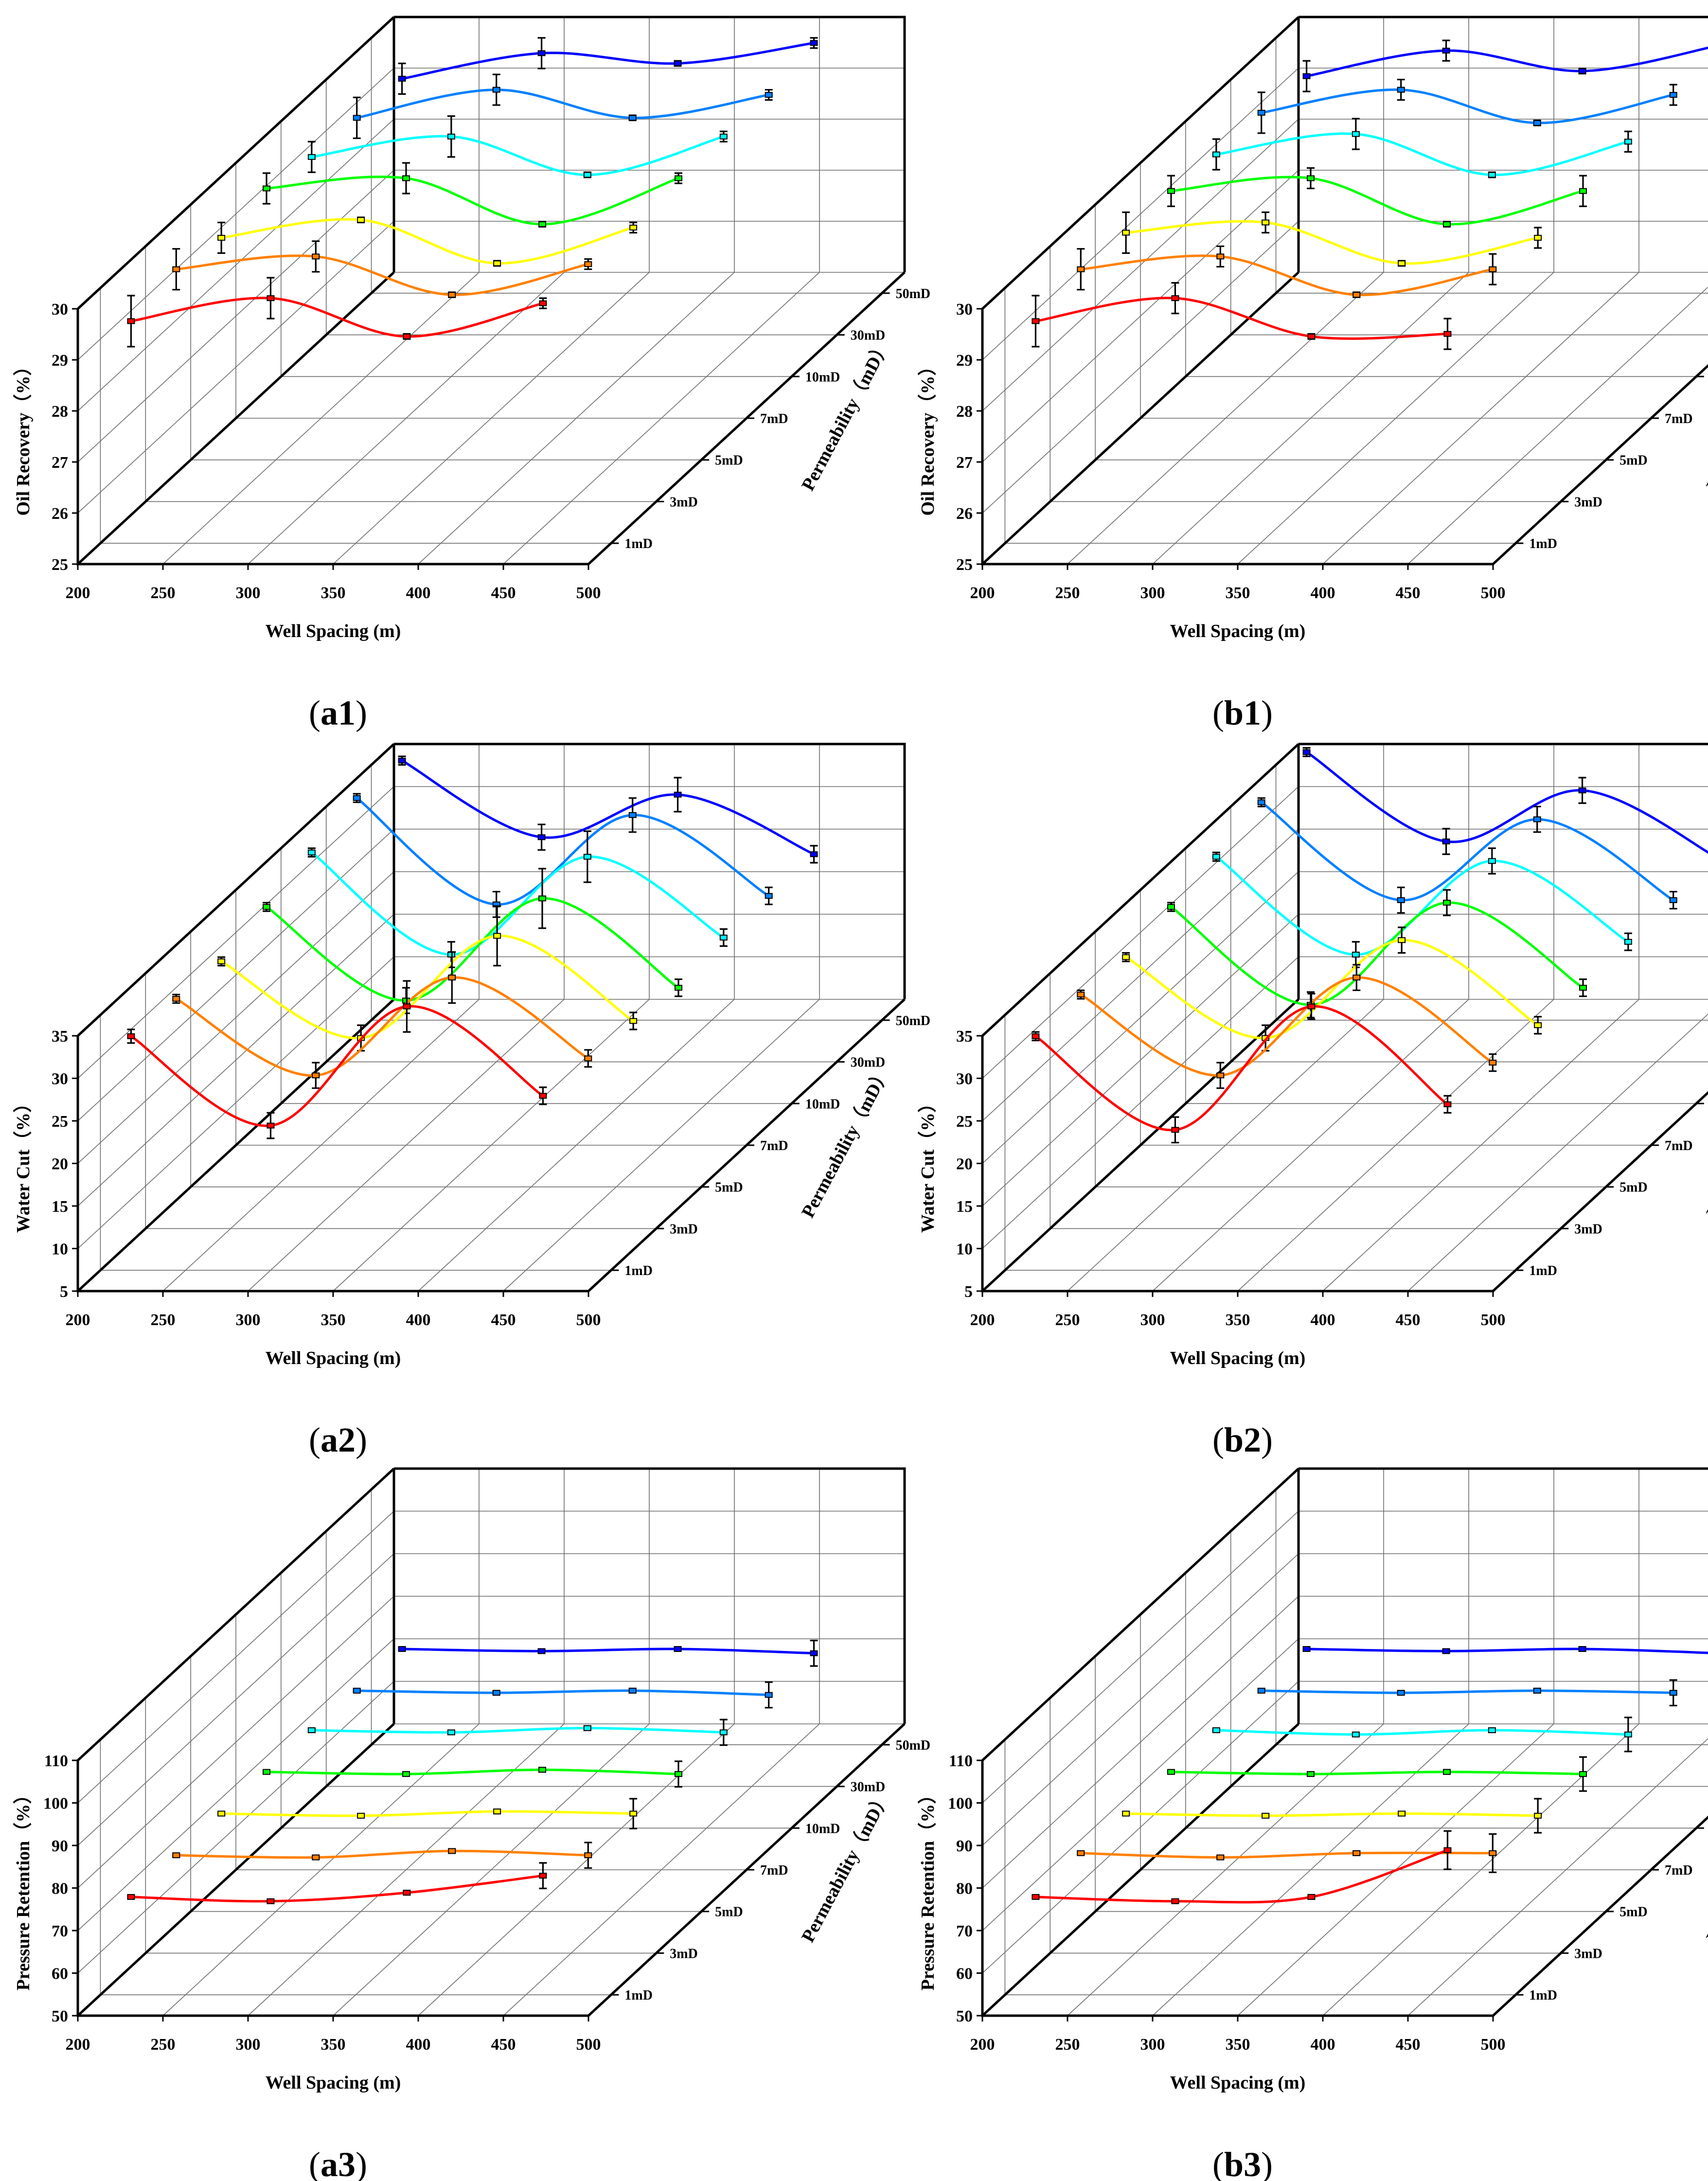 The image size is (1708, 2181). What do you see at coordinates (1679, 418) in the screenshot?
I see `z-tick-label: 7mD` at bounding box center [1679, 418].